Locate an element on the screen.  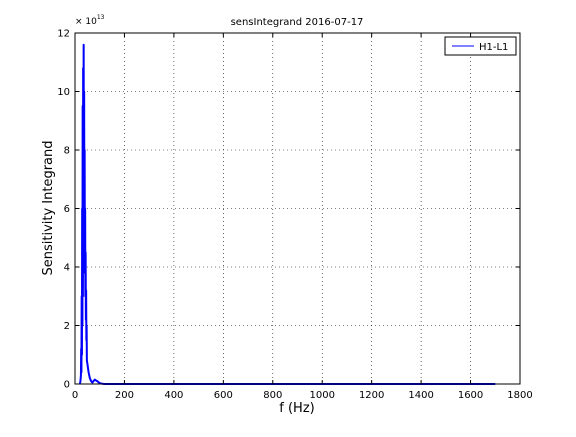
x-tick-label: 400 is located at coordinates (173, 395).